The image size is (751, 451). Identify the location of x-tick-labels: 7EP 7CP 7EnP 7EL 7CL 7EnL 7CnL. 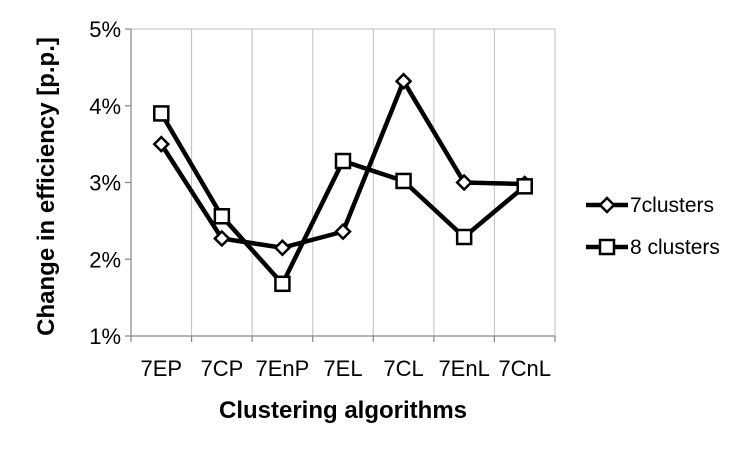
(345, 368).